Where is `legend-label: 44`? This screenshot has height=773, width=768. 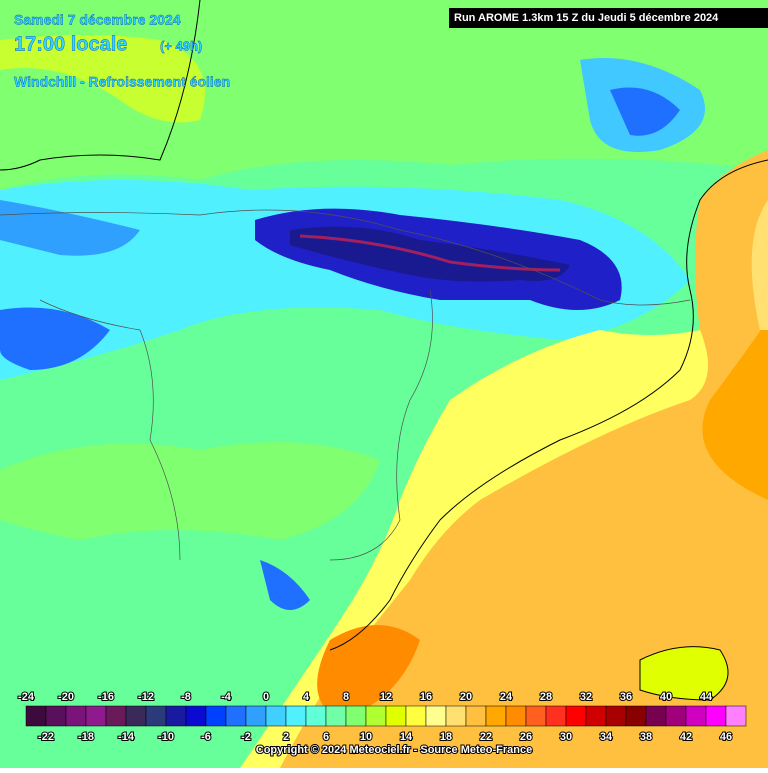 legend-label: 44 is located at coordinates (706, 697).